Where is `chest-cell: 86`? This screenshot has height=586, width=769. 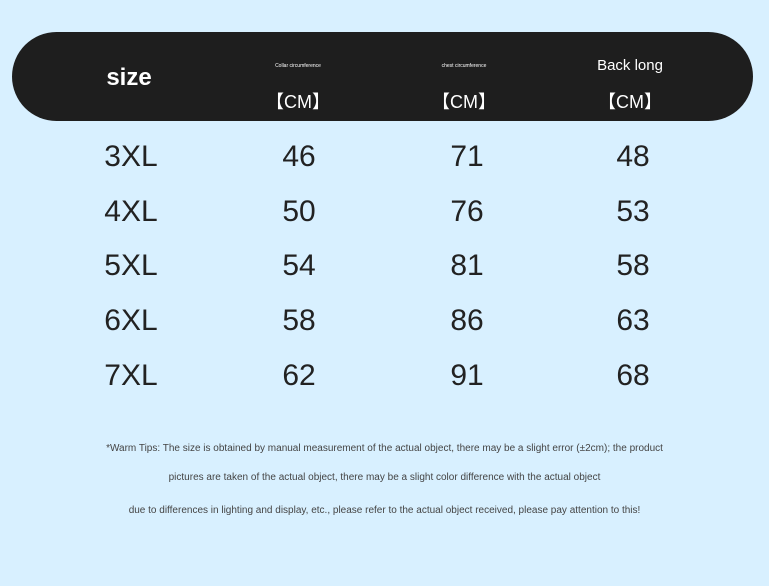 chest-cell: 86 is located at coordinates (467, 321).